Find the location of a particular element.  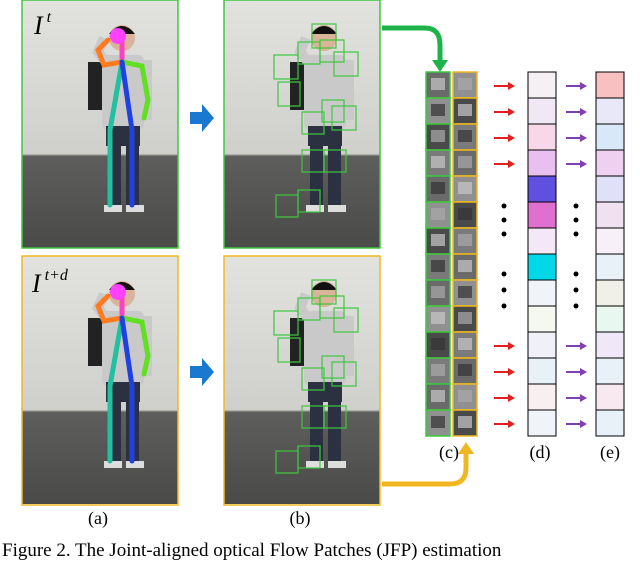

photo-a-top is located at coordinates (100, 124).